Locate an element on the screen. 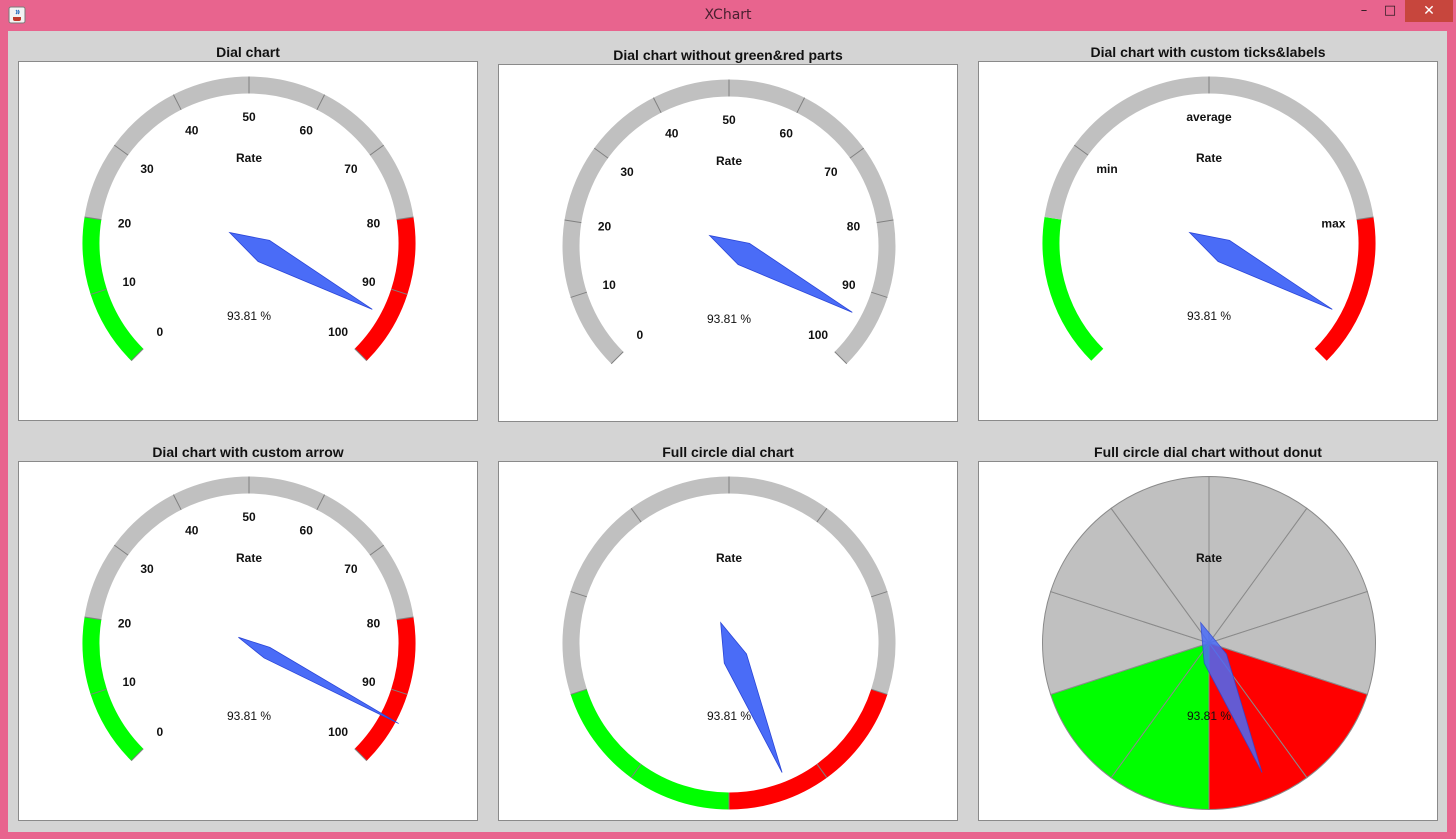 Image resolution: width=1456 pixels, height=839 pixels. window-title: XChart is located at coordinates (728, 15).